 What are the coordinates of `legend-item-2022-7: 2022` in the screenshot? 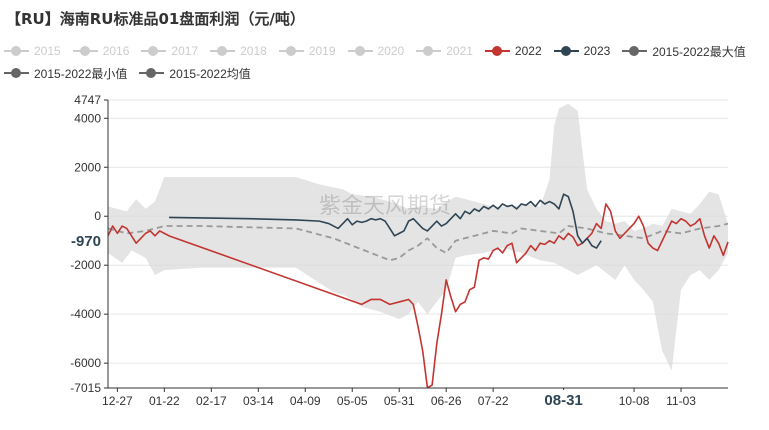 It's located at (513, 51).